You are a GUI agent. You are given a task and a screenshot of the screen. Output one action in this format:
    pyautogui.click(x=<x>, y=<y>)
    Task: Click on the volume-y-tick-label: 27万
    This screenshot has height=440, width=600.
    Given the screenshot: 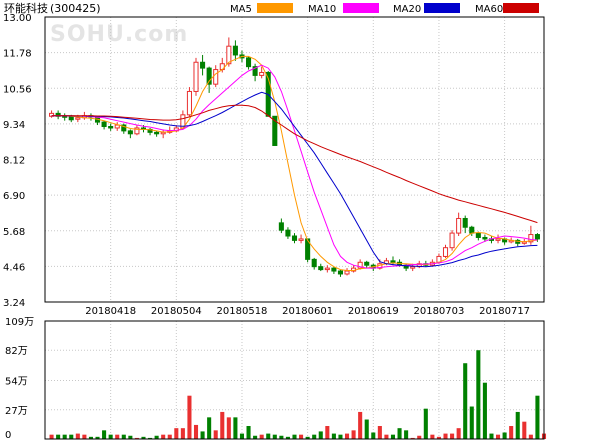 What is the action you would take?
    pyautogui.click(x=16, y=411)
    